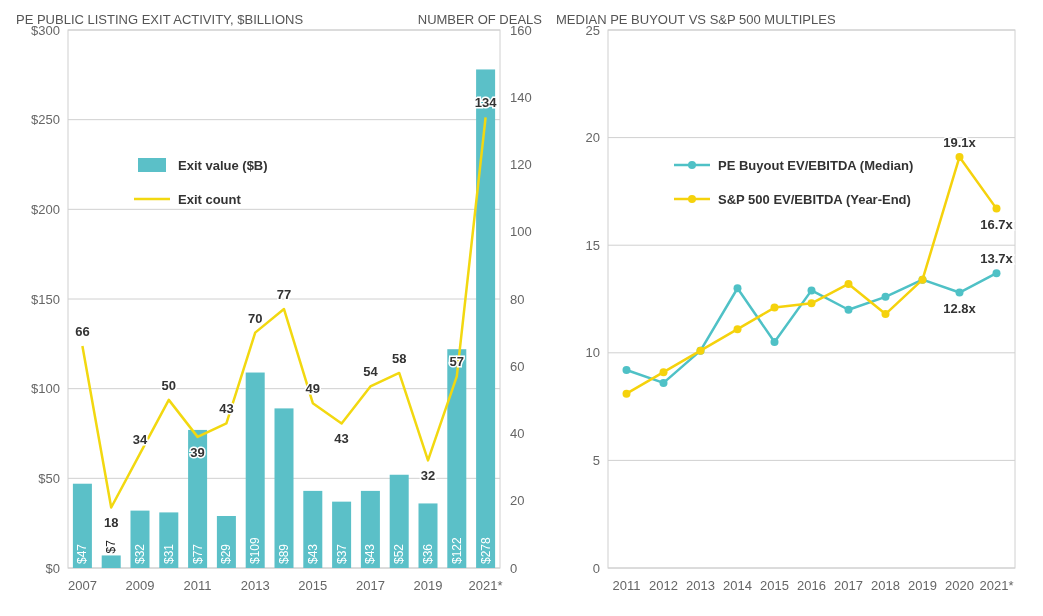 This screenshot has height=616, width=1043. Describe the element at coordinates (997, 259) in the screenshot. I see `data-label: 13.7x` at that location.